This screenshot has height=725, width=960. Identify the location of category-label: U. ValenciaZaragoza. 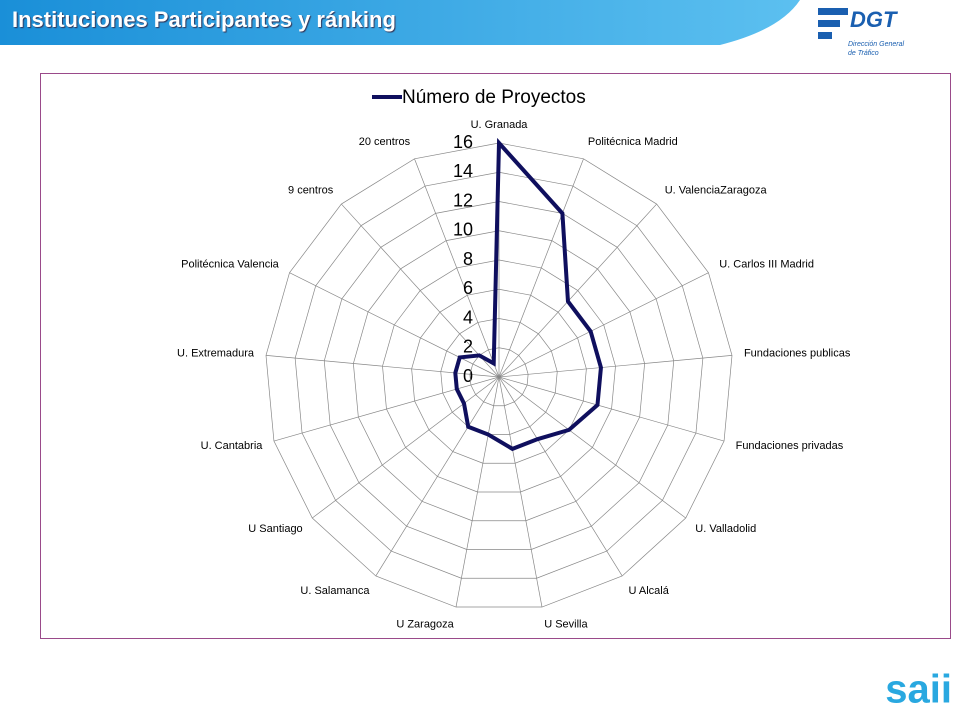
(716, 191).